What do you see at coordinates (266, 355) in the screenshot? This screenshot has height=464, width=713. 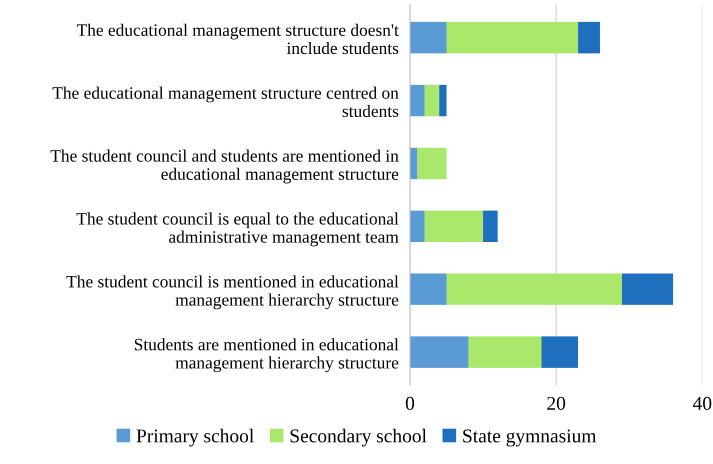 I see `y-tick-label: Students are mentioned in educational management hierarchy structure` at bounding box center [266, 355].